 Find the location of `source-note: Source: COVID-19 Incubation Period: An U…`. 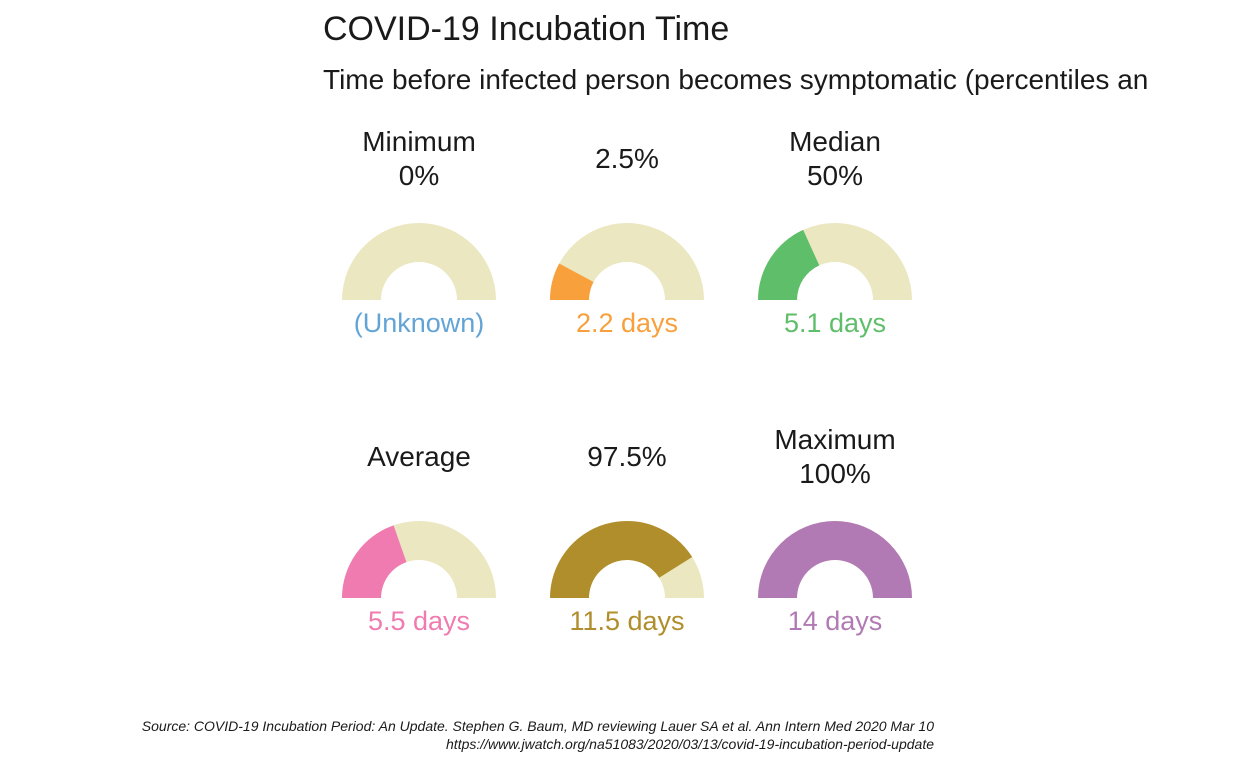

source-note: Source: COVID-19 Incubation Period: An U… is located at coordinates (538, 735).